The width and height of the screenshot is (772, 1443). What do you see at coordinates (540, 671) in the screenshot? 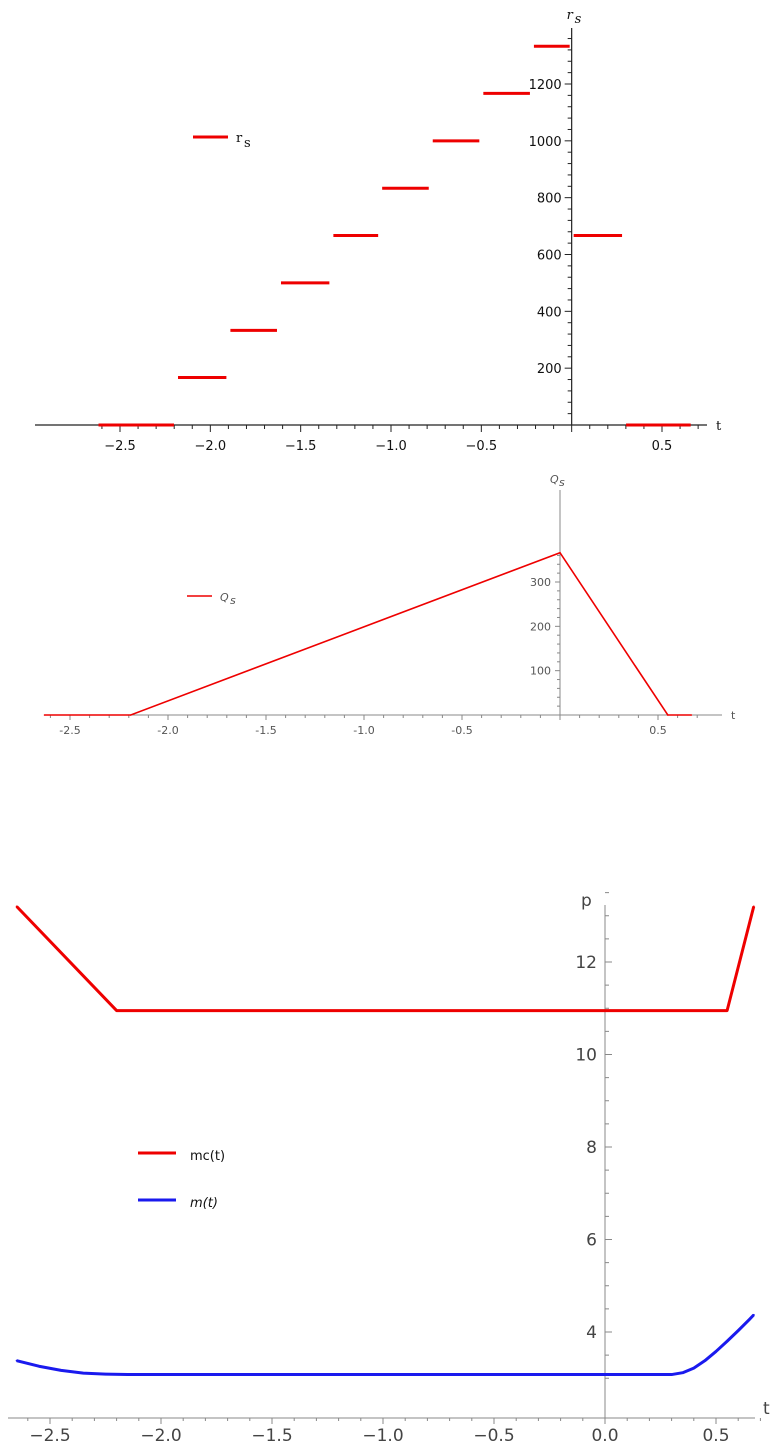
I see `y-tick-label: 100` at bounding box center [540, 671].